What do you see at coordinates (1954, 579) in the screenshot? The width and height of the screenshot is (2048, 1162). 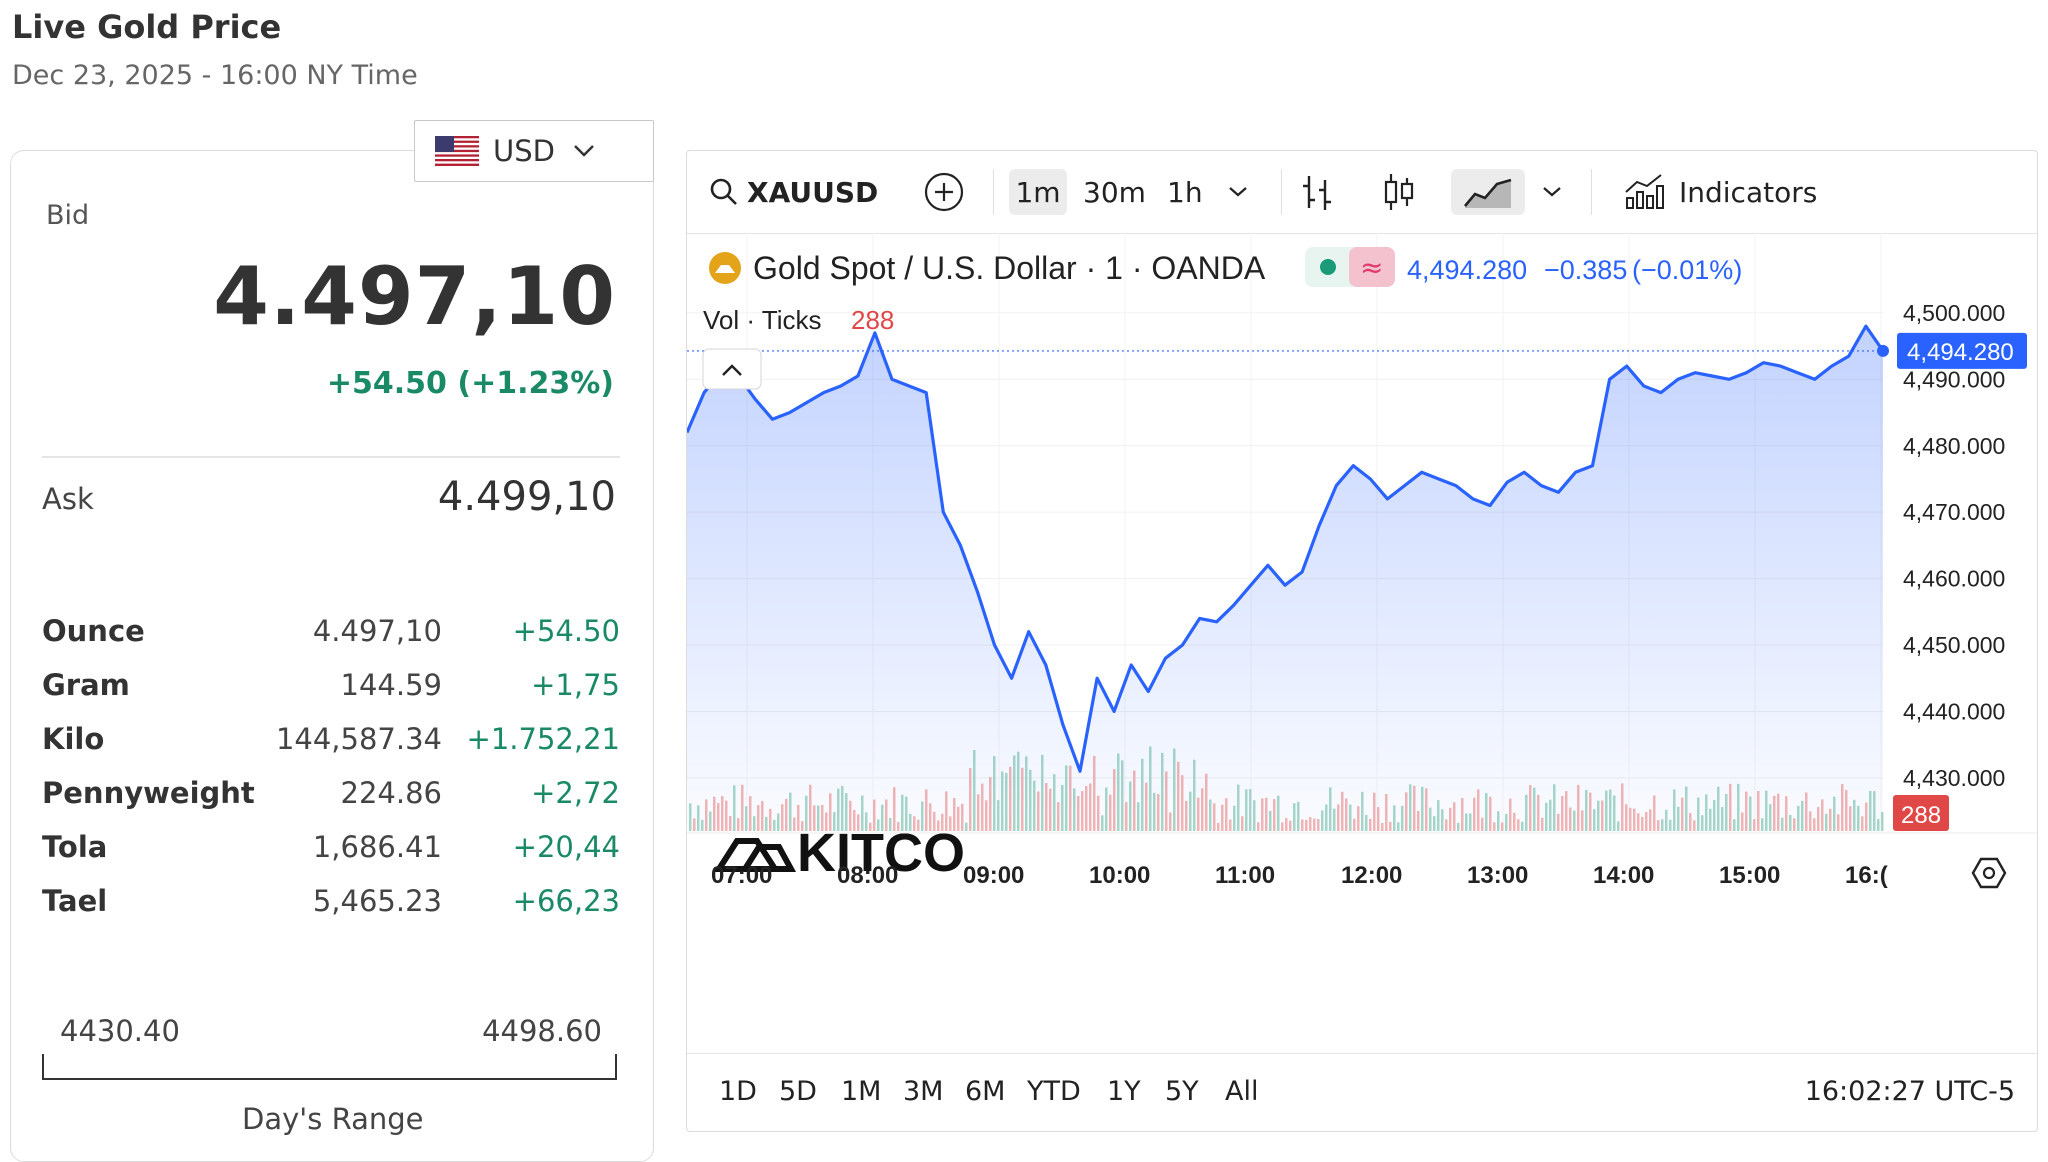 I see `y-tick-label: 4,460.000` at bounding box center [1954, 579].